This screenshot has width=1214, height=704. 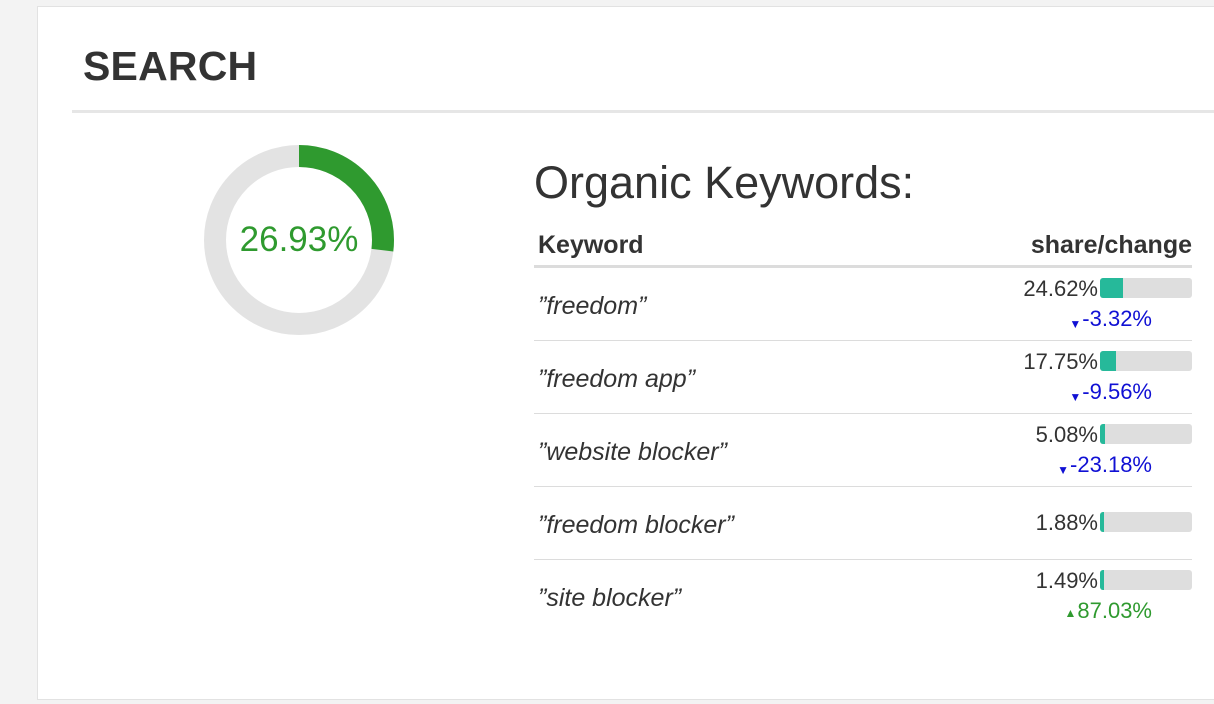 I want to click on share-value: 17.75%, so click(x=1060, y=361).